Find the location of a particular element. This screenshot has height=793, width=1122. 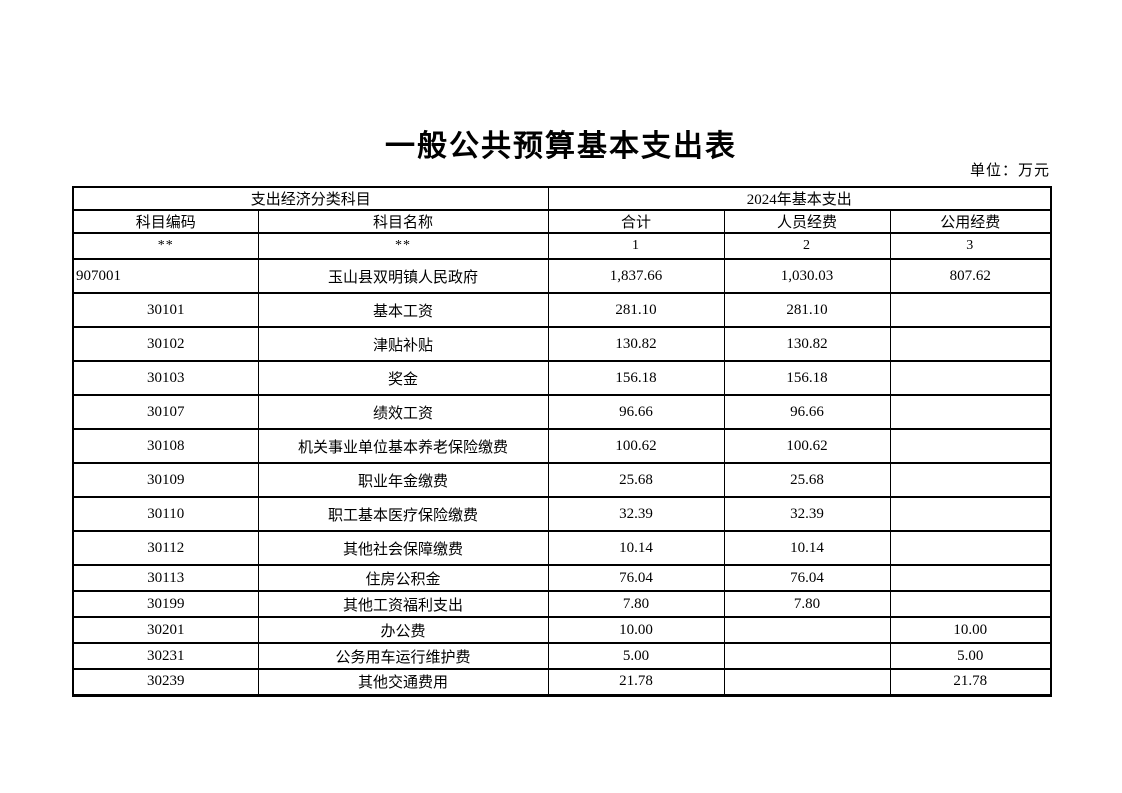

table-row: 30231 公务用车运行维护费 5.00 5.00 is located at coordinates (562, 656).